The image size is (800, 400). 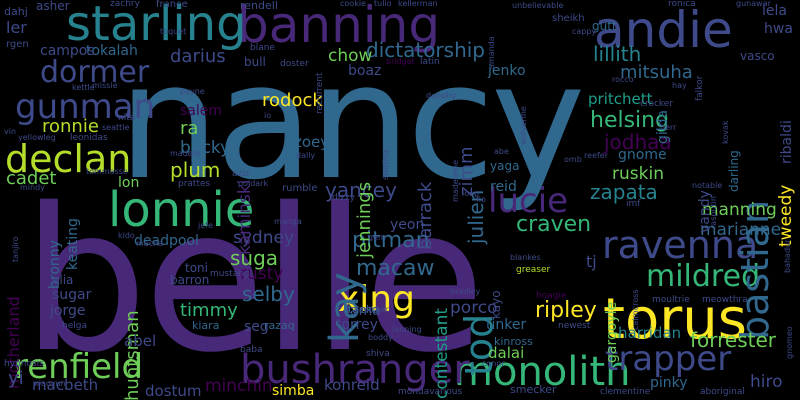 I want to click on word-taeko: taeko, so click(x=363, y=309).